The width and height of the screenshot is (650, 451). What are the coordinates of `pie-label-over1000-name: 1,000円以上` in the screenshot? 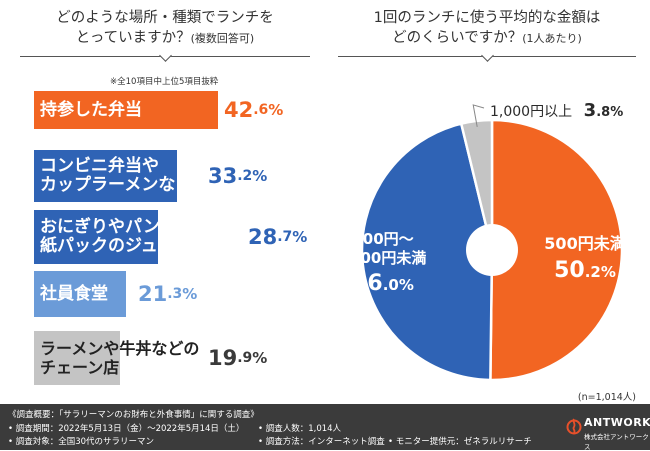 It's located at (531, 112).